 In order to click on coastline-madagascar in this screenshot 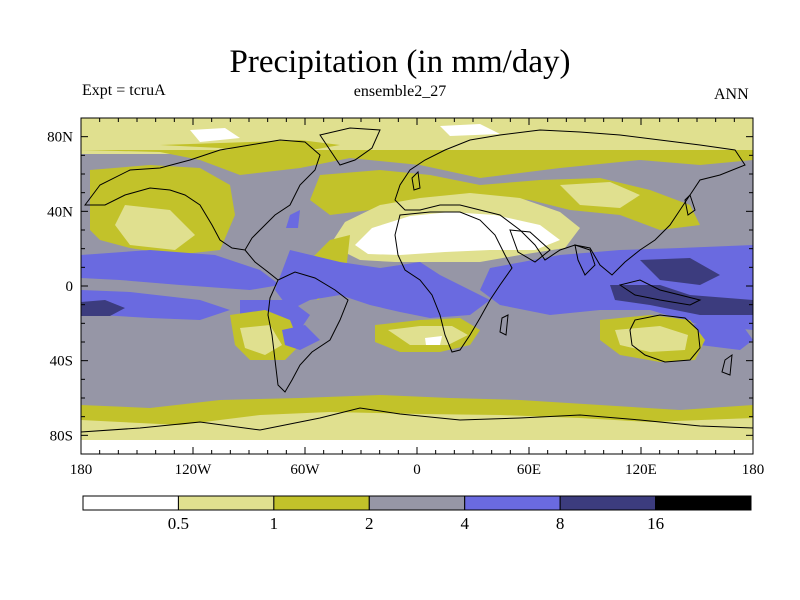, I will do `click(504, 325)`.